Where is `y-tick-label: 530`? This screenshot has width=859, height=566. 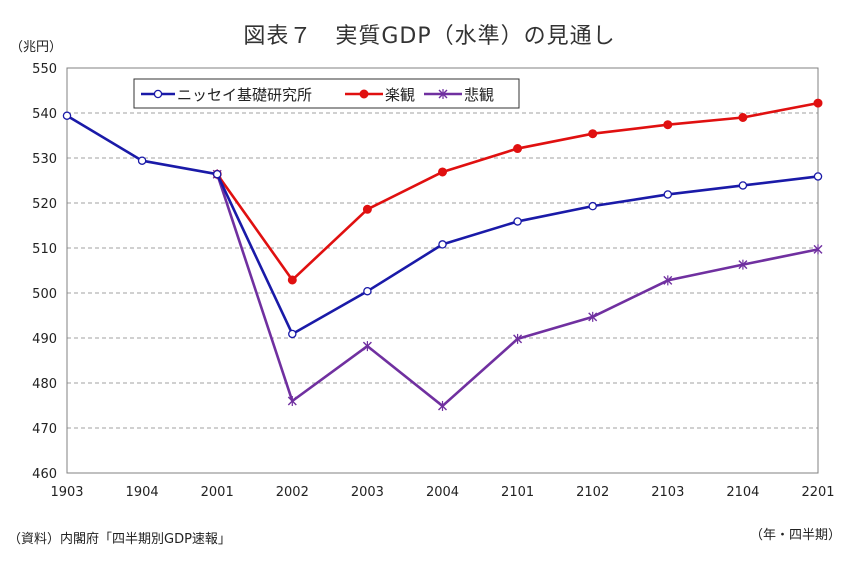 y-tick-label: 530 is located at coordinates (44, 159).